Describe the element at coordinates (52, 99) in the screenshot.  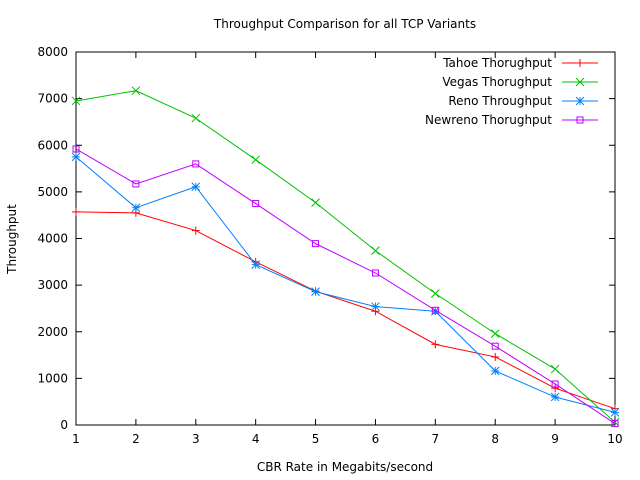
I see `y-tick-label: 7000` at that location.